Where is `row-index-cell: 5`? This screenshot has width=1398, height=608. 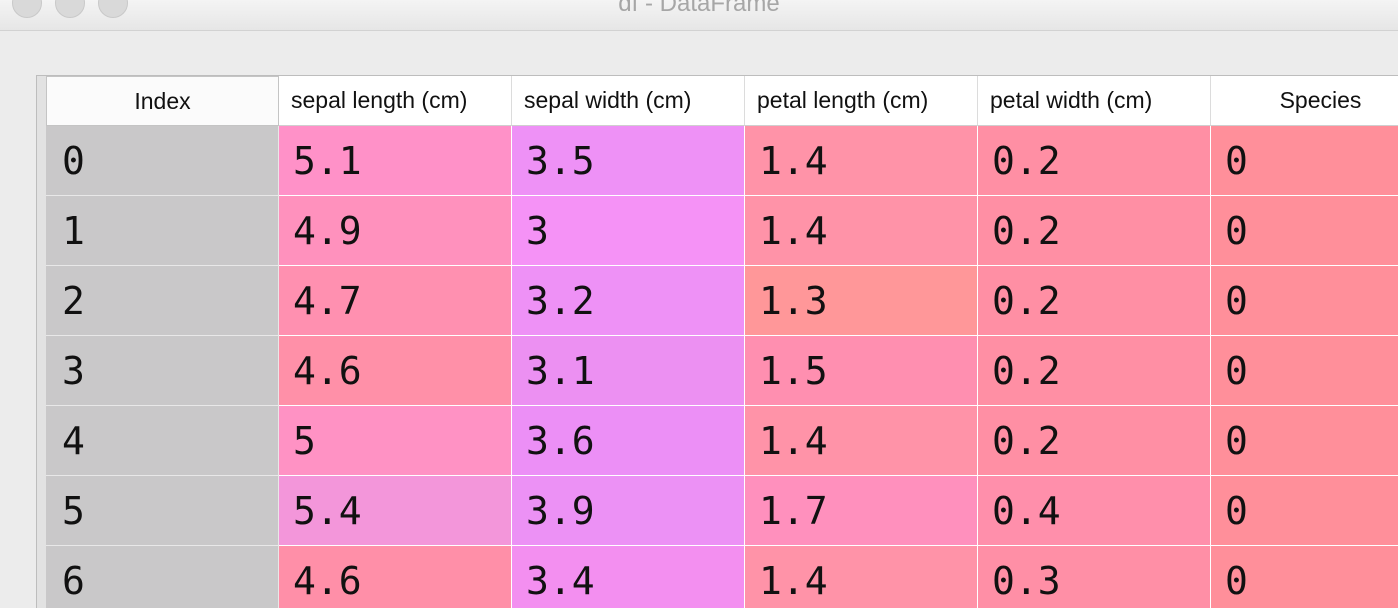 row-index-cell: 5 is located at coordinates (162, 511).